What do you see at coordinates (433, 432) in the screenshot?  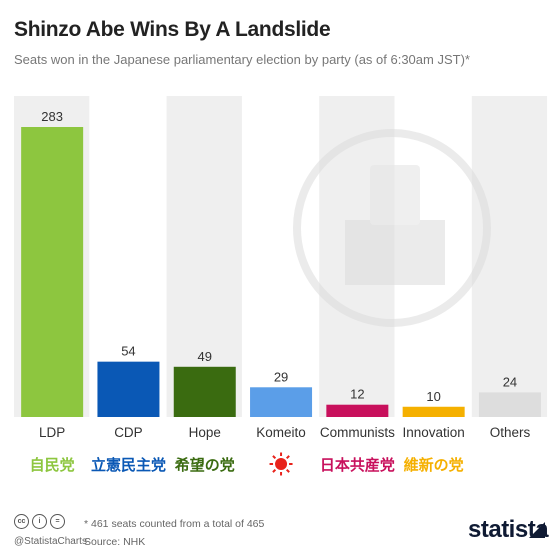 I see `category-label: Innovation` at bounding box center [433, 432].